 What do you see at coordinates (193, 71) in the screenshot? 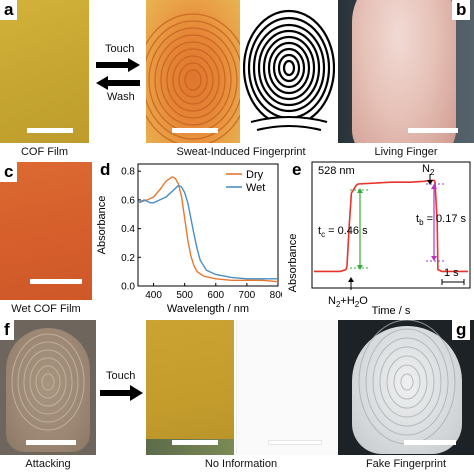
I see `sweat-fingerprint-photo` at bounding box center [193, 71].